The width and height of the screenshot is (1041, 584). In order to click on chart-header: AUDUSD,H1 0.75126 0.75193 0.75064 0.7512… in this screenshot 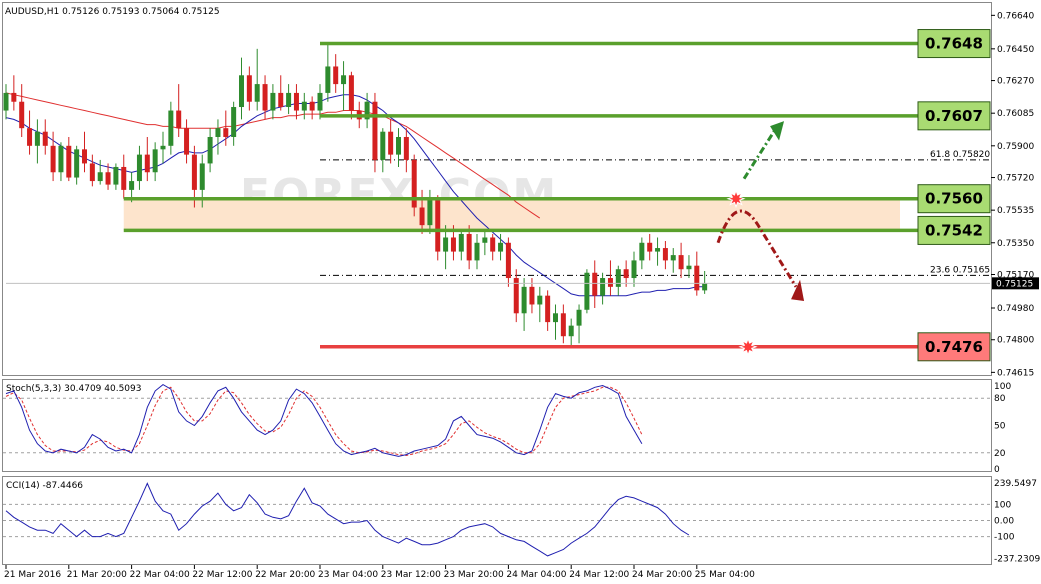, I will do `click(112, 12)`.